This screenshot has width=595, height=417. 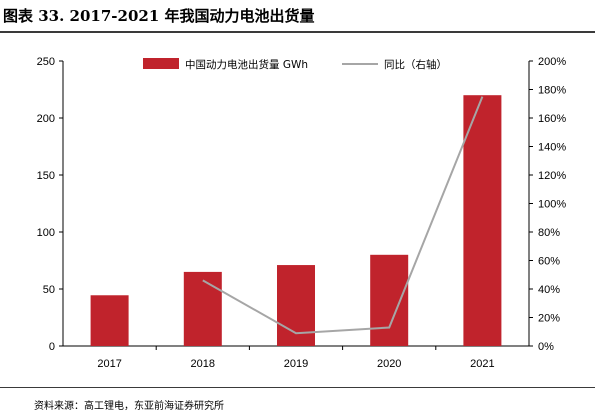 What do you see at coordinates (46, 176) in the screenshot?
I see `left-tick-label: 150` at bounding box center [46, 176].